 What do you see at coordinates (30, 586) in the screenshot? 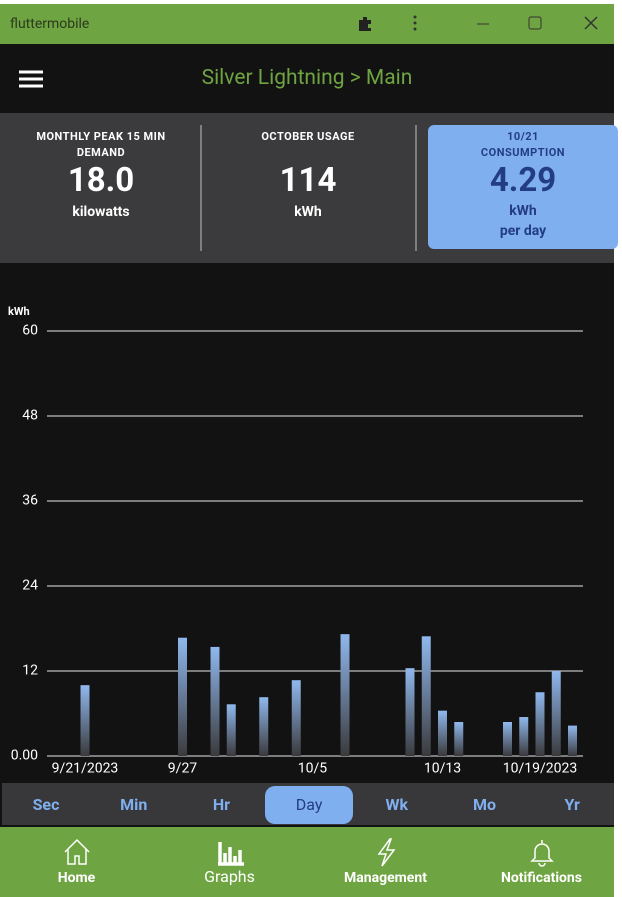
I see `y-tick-label: 24` at bounding box center [30, 586].